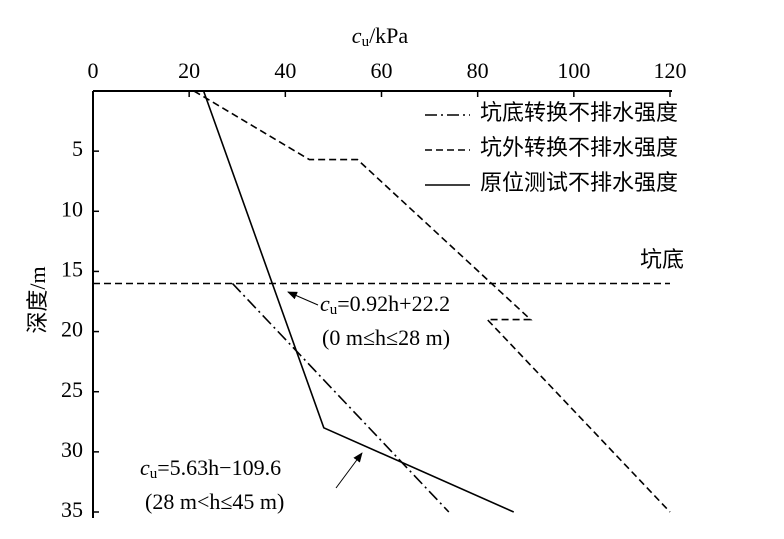 The image size is (784, 539). I want to click on y-tick-label: 5, so click(77, 148).